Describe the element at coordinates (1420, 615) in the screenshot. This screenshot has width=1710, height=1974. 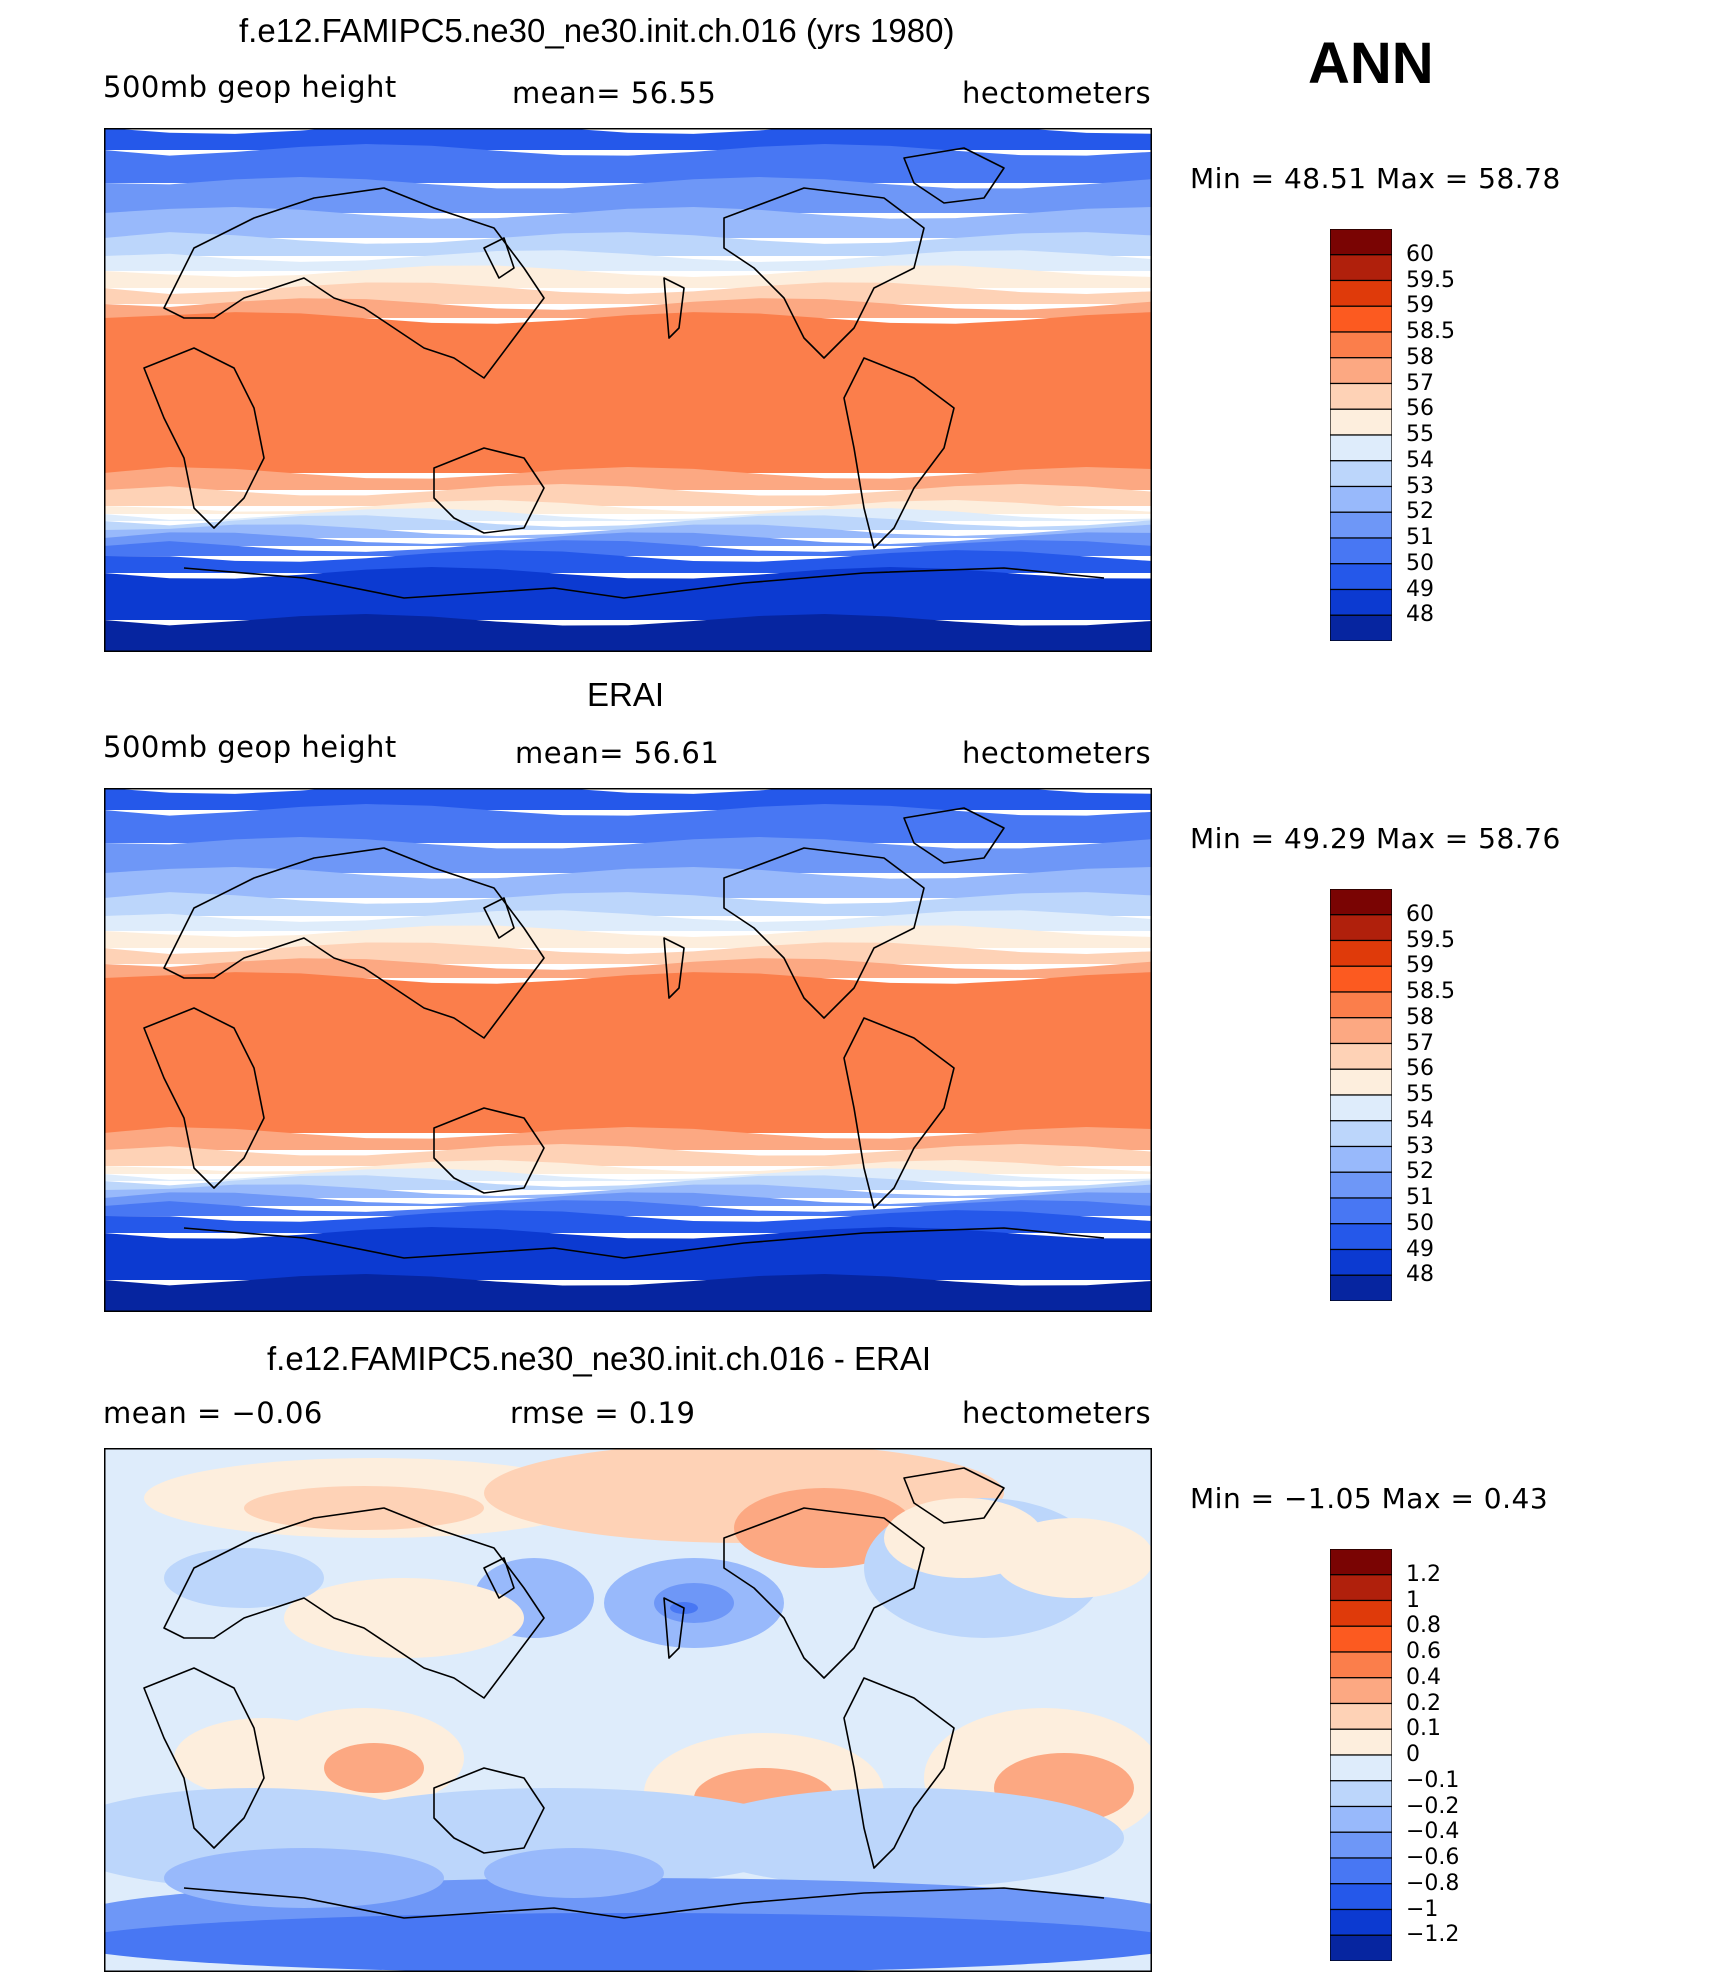
I see `colorbar-tick-label: 48` at that location.